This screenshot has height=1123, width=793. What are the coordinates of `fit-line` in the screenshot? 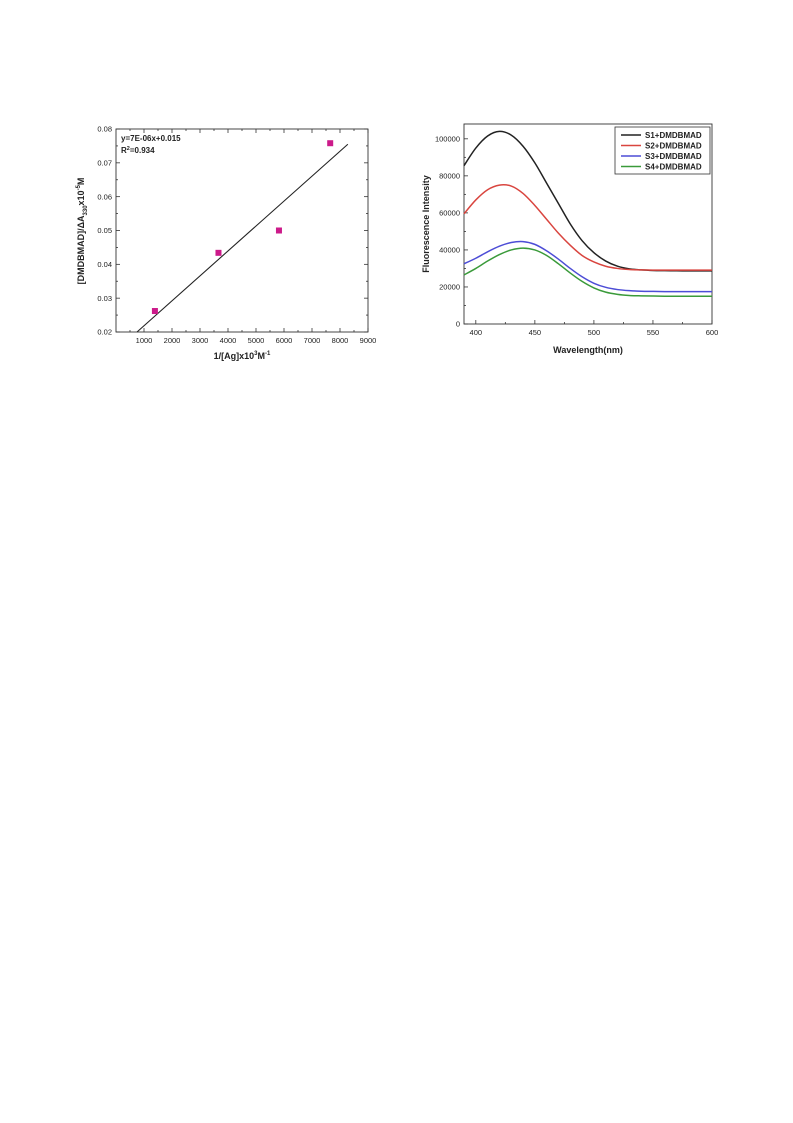 It's located at (242, 238).